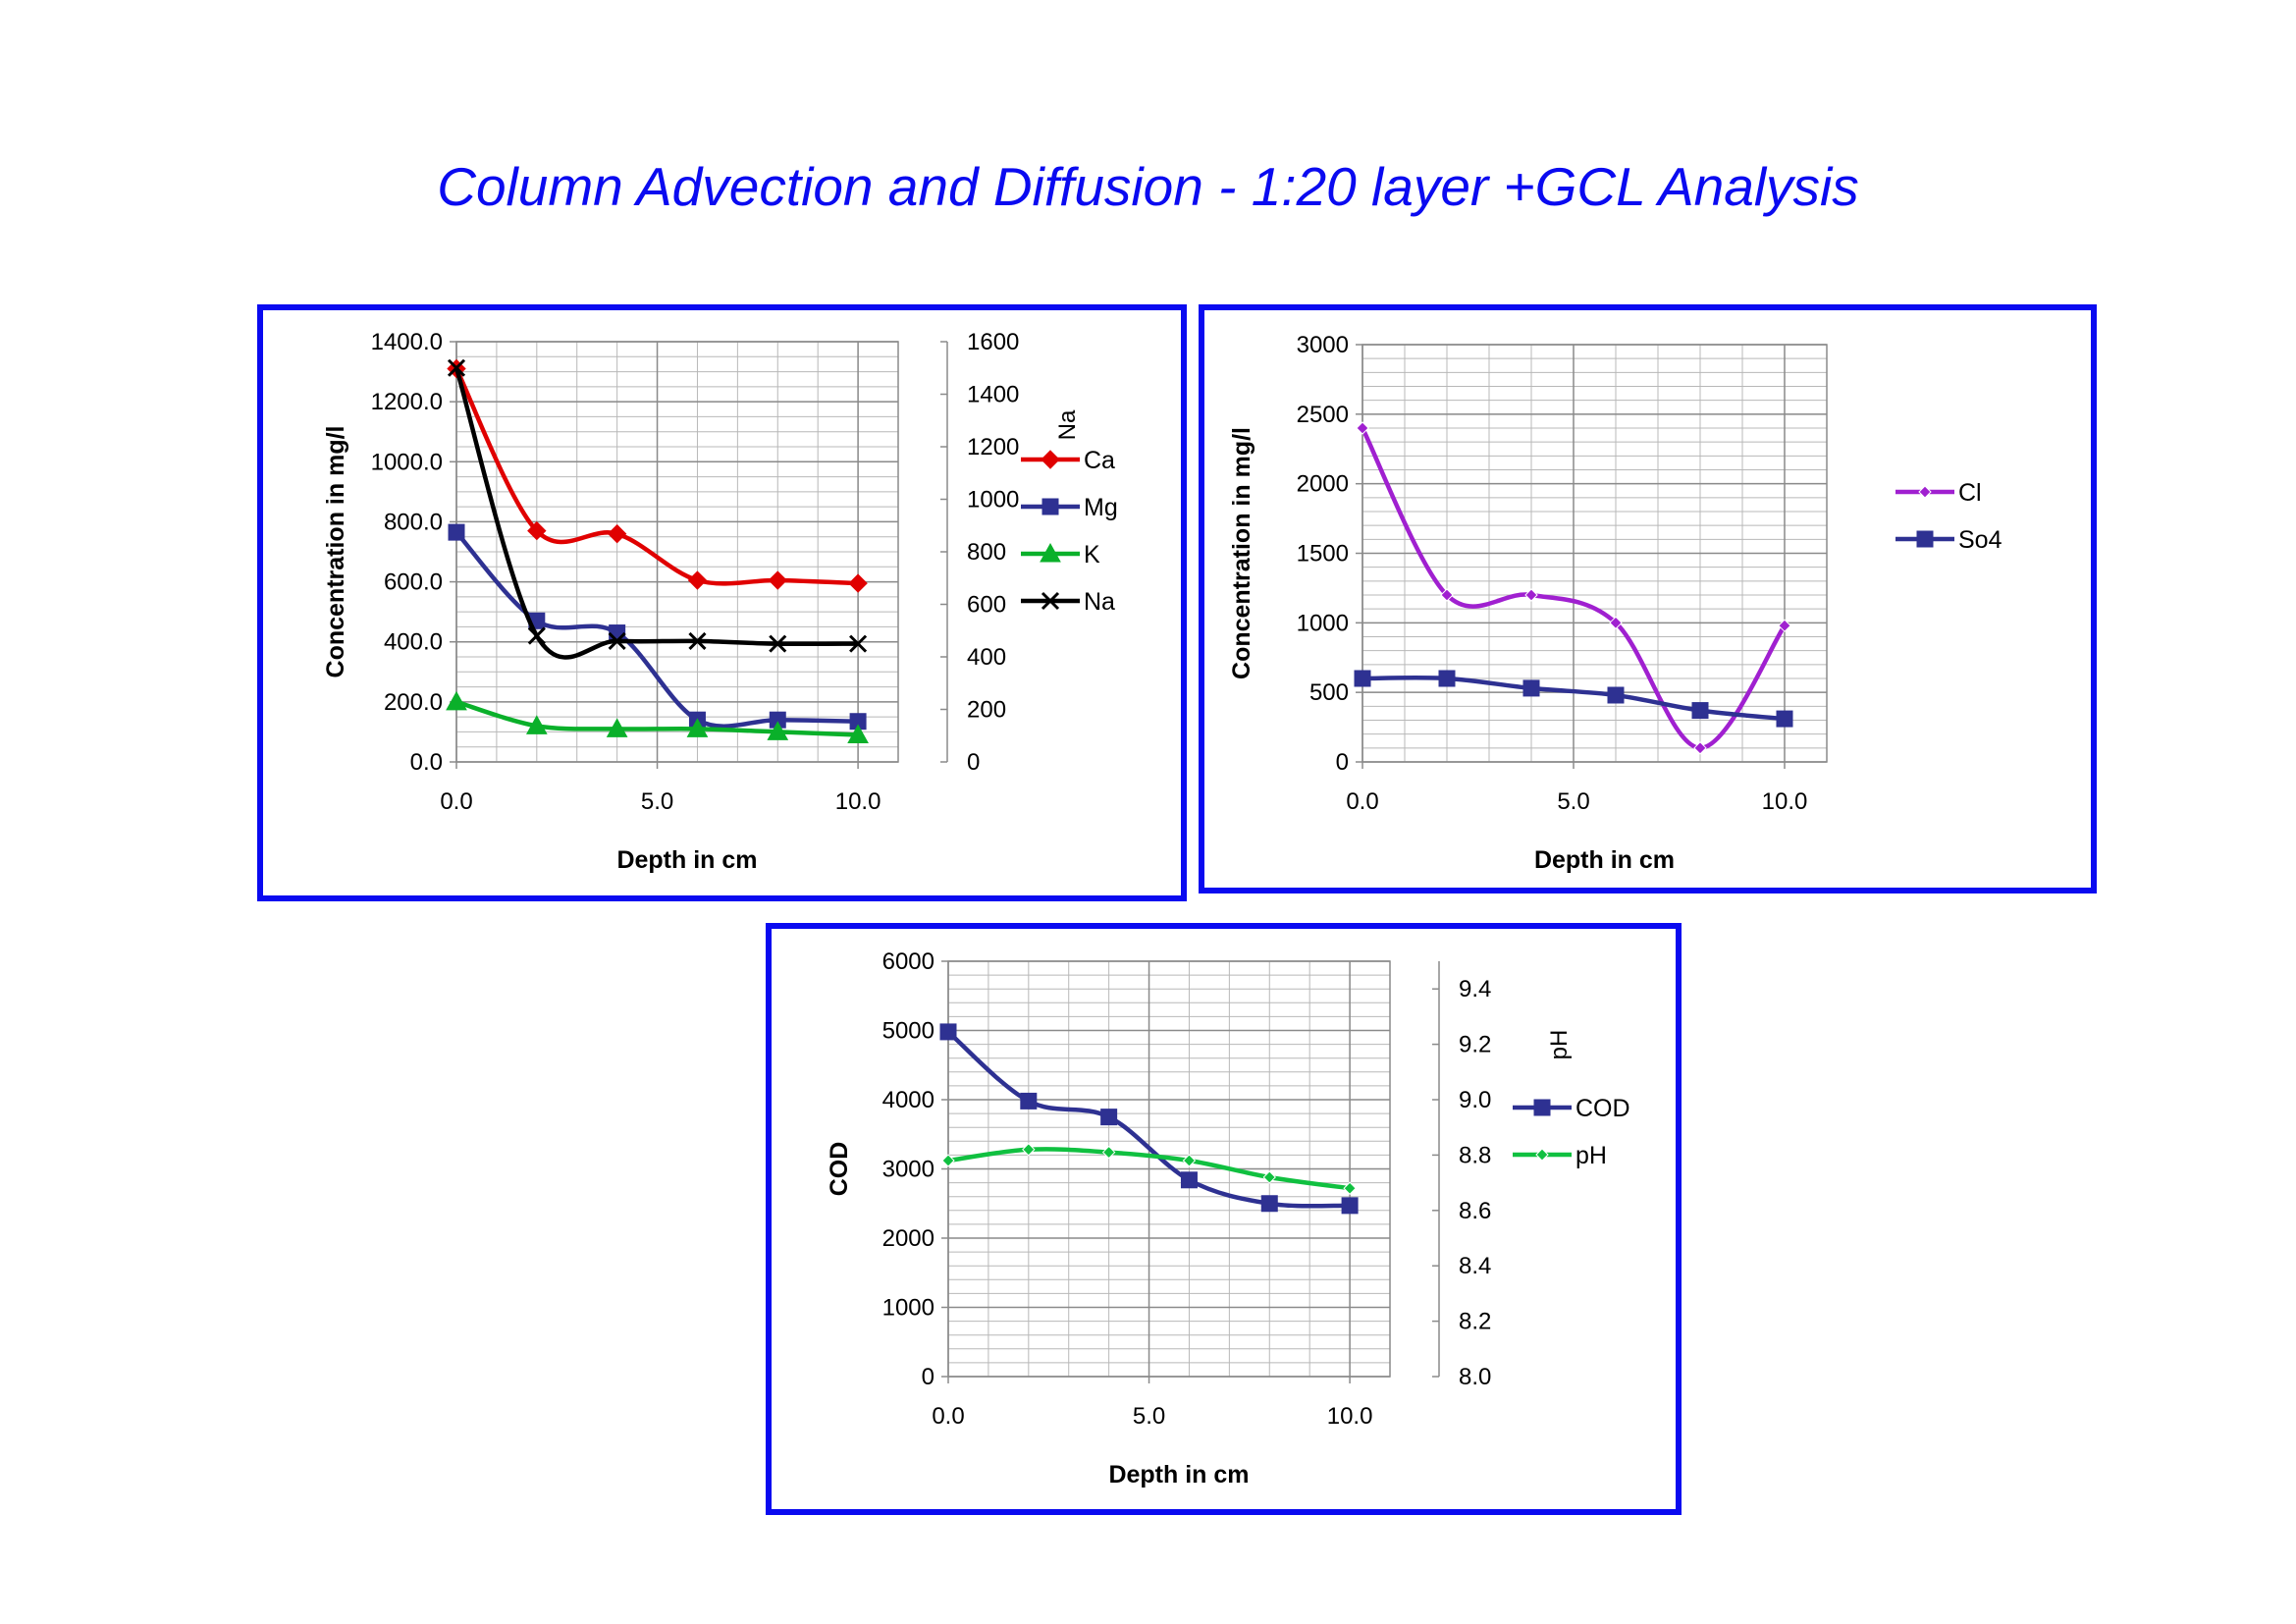  I want to click on series-k, so click(657, 716).